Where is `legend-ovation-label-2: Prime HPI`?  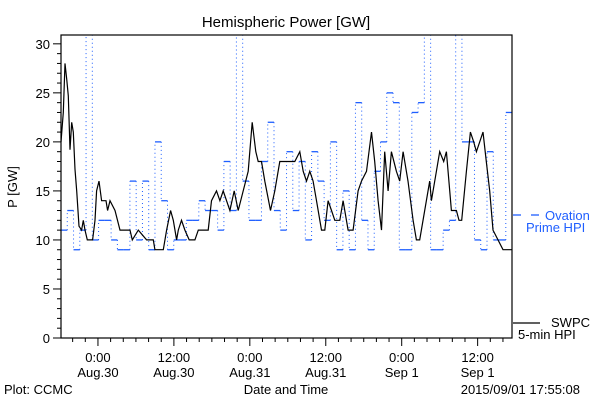
legend-ovation-label-2: Prime HPI is located at coordinates (555, 227).